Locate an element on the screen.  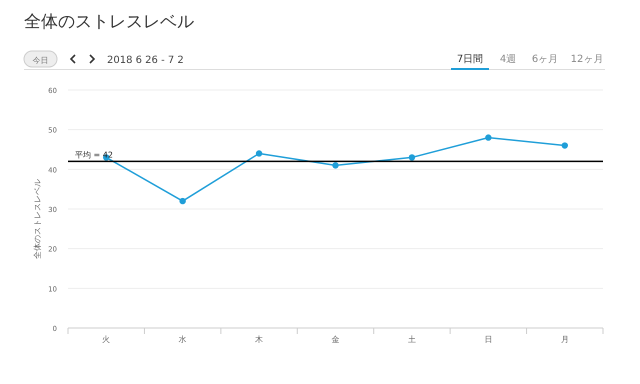
y-axis-title: 全体のストレスレベル is located at coordinates (37, 219).